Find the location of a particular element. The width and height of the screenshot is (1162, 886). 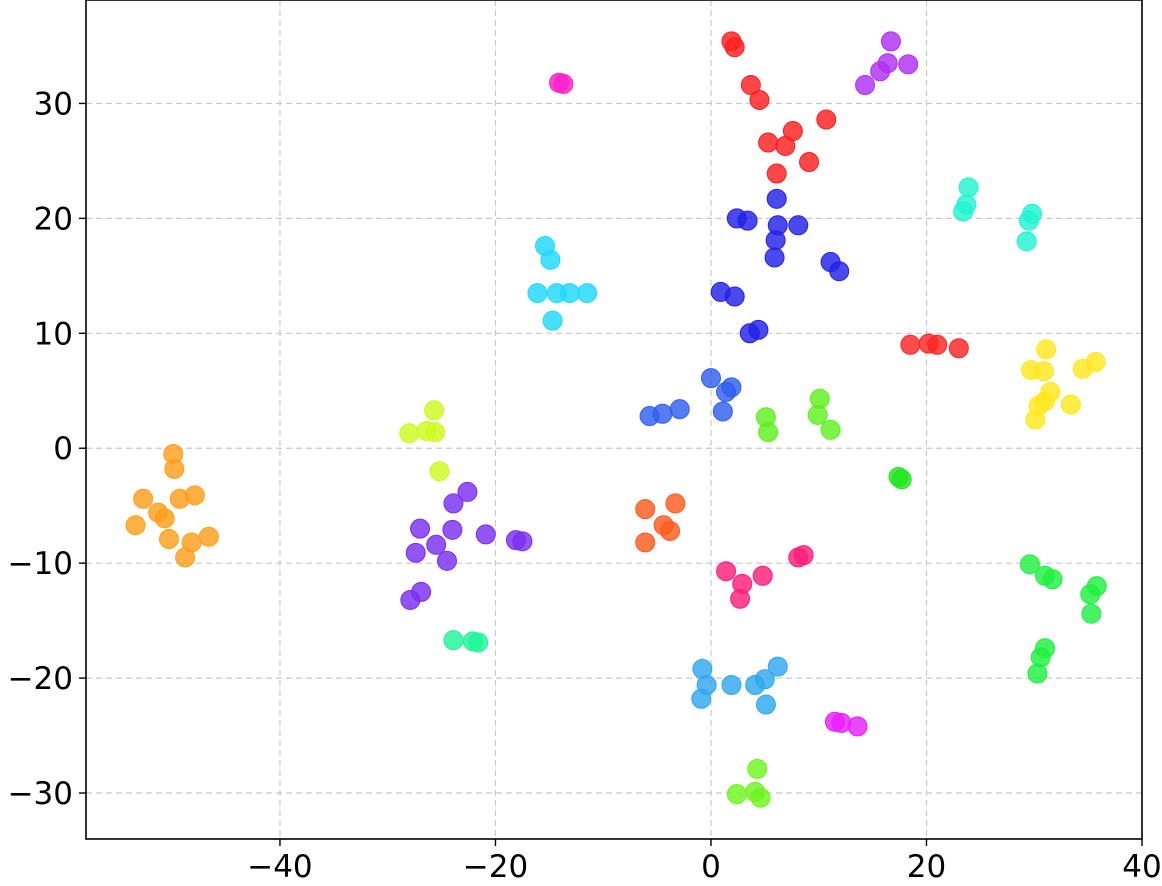

x-tick-label: −20 is located at coordinates (495, 867).